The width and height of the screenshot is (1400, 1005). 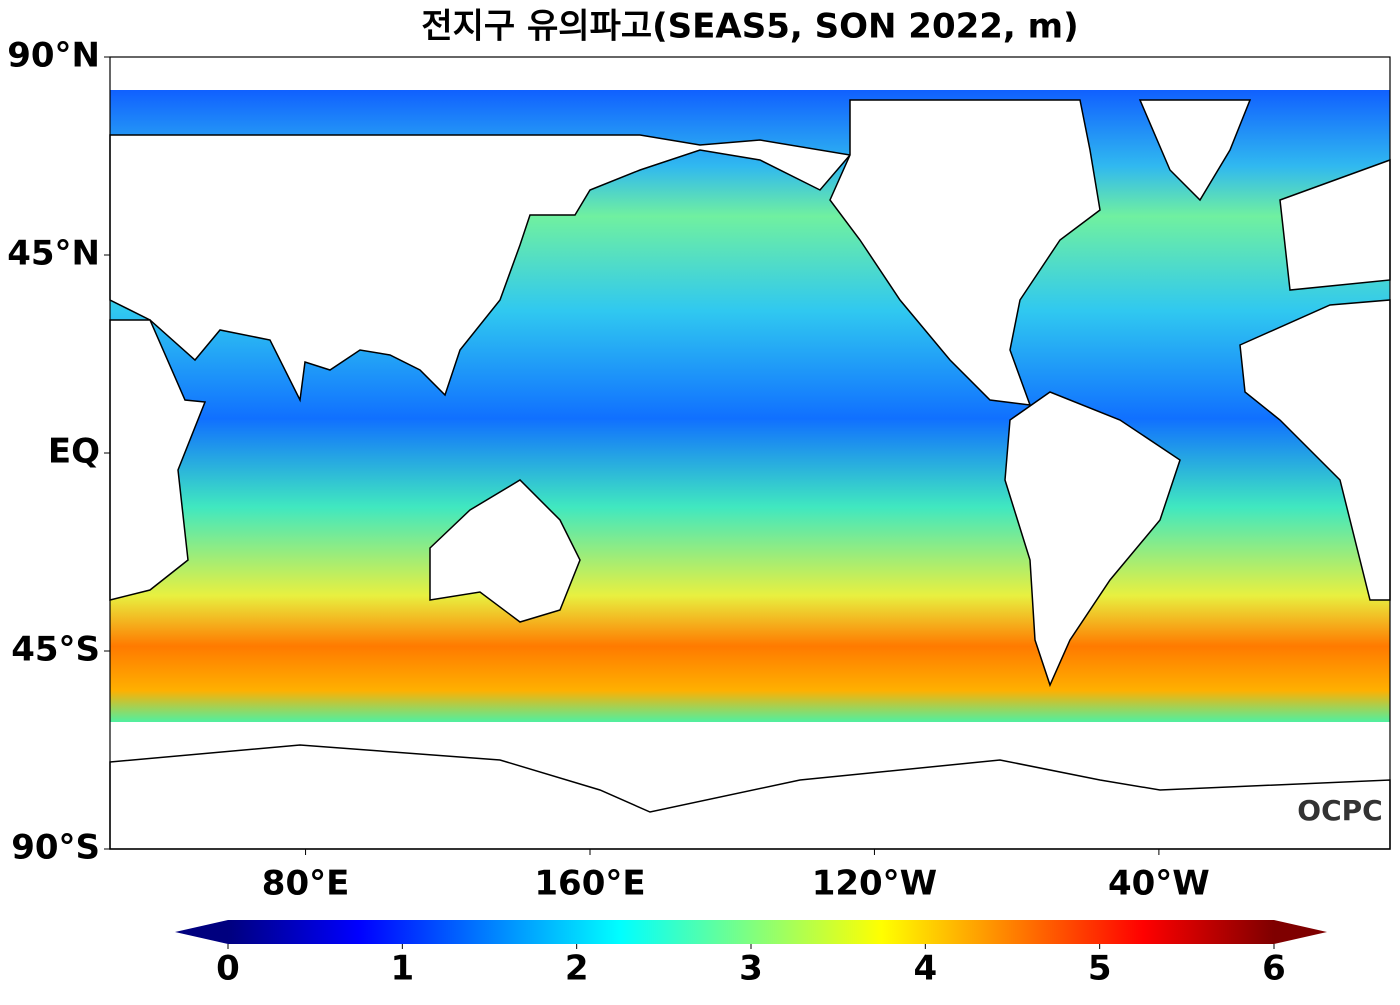 What do you see at coordinates (750, 797) in the screenshot?
I see `antarctica` at bounding box center [750, 797].